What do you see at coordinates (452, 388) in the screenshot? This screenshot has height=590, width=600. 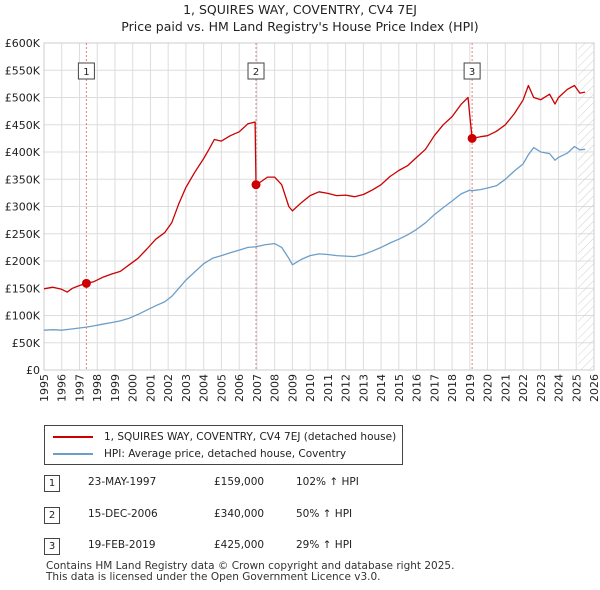 I see `x-tick-label: 2018` at bounding box center [452, 388].